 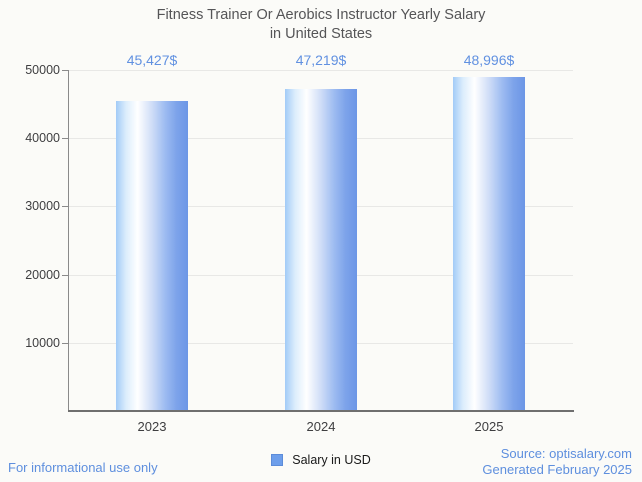 I want to click on x-axis-label: 2023, so click(x=152, y=426).